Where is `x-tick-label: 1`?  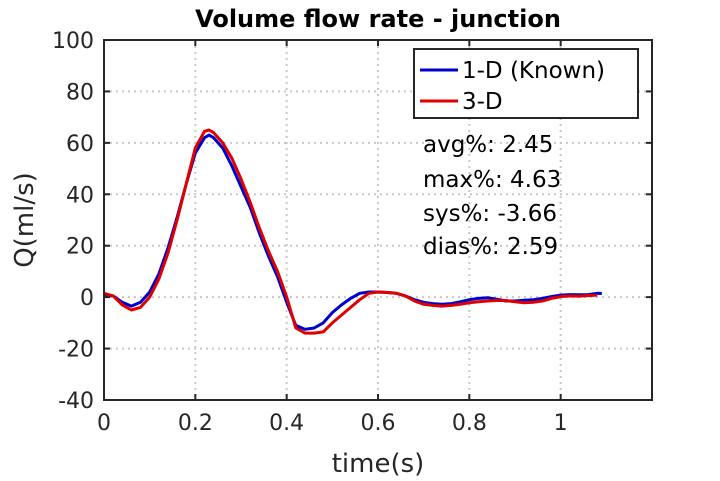
x-tick-label: 1 is located at coordinates (561, 423).